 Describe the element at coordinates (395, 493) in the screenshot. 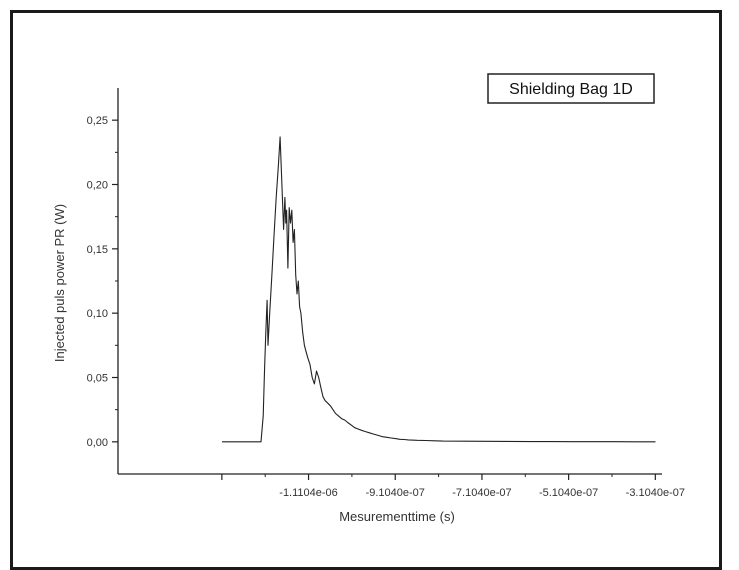

I see `x-tick-label: -9.1040e-07` at that location.